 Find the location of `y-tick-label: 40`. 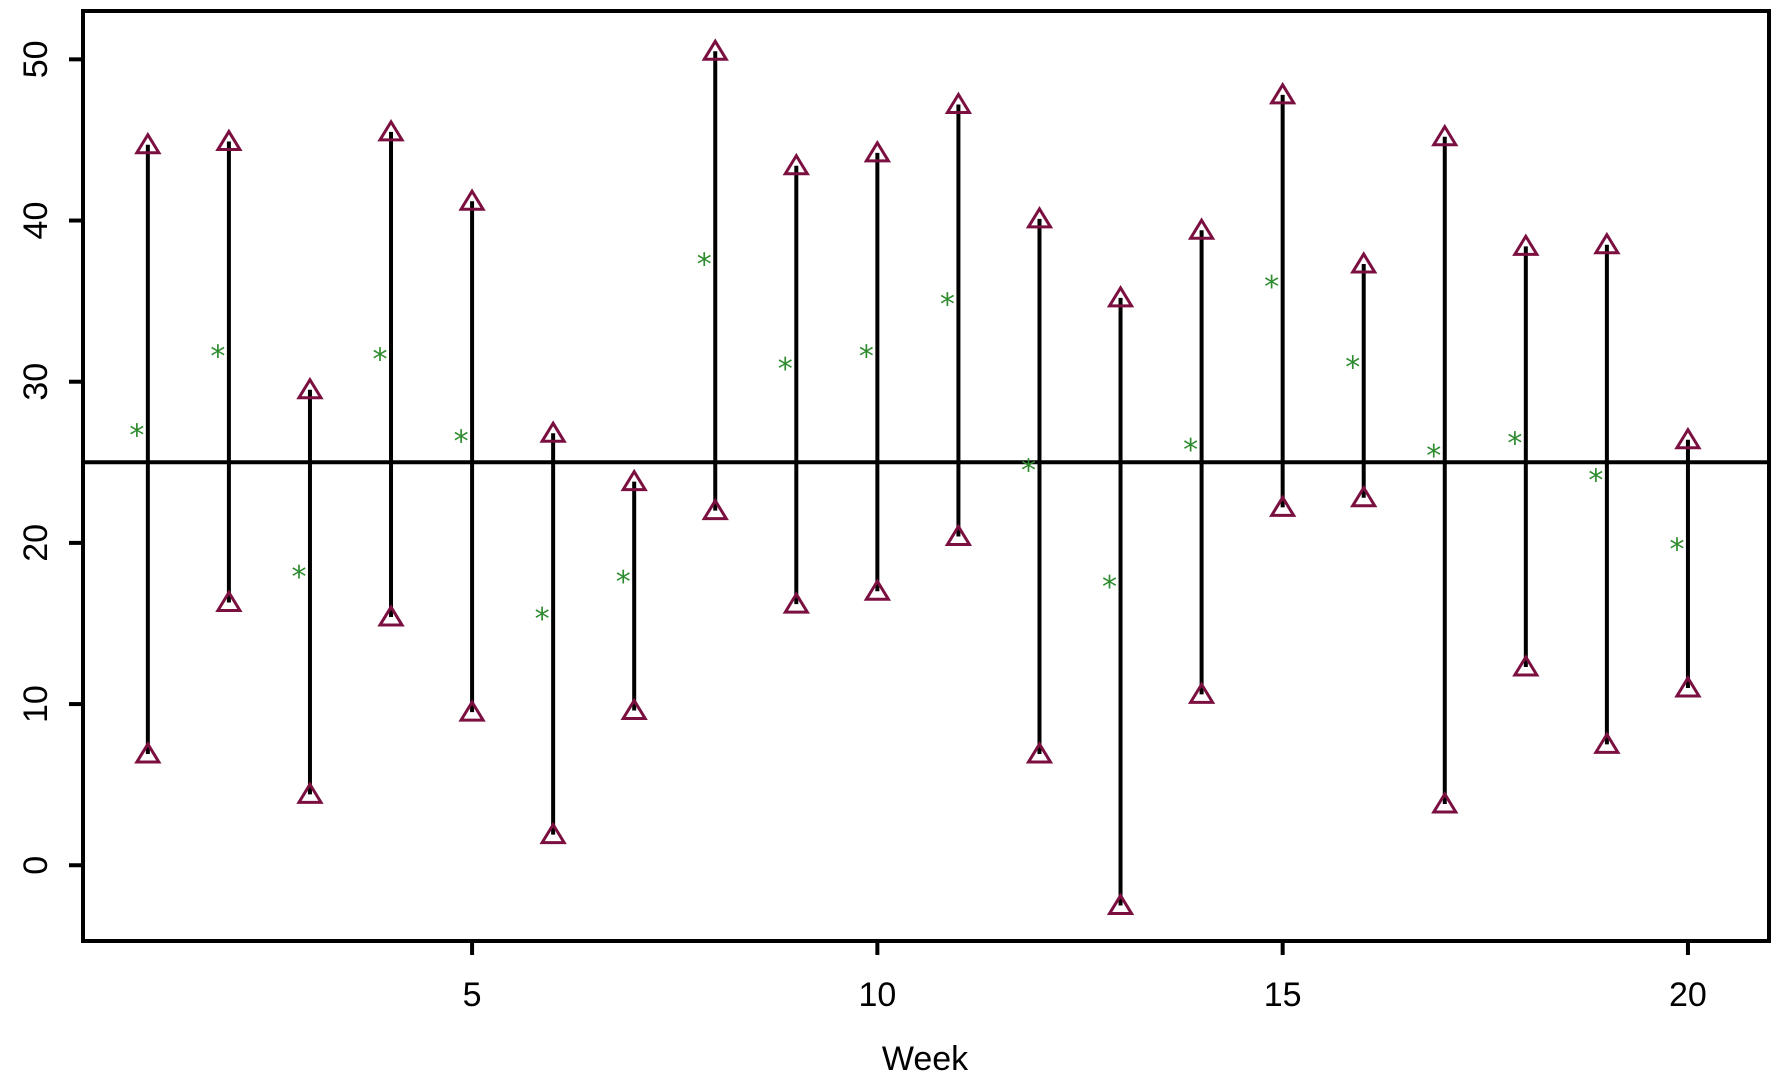

y-tick-label: 40 is located at coordinates (36, 221).